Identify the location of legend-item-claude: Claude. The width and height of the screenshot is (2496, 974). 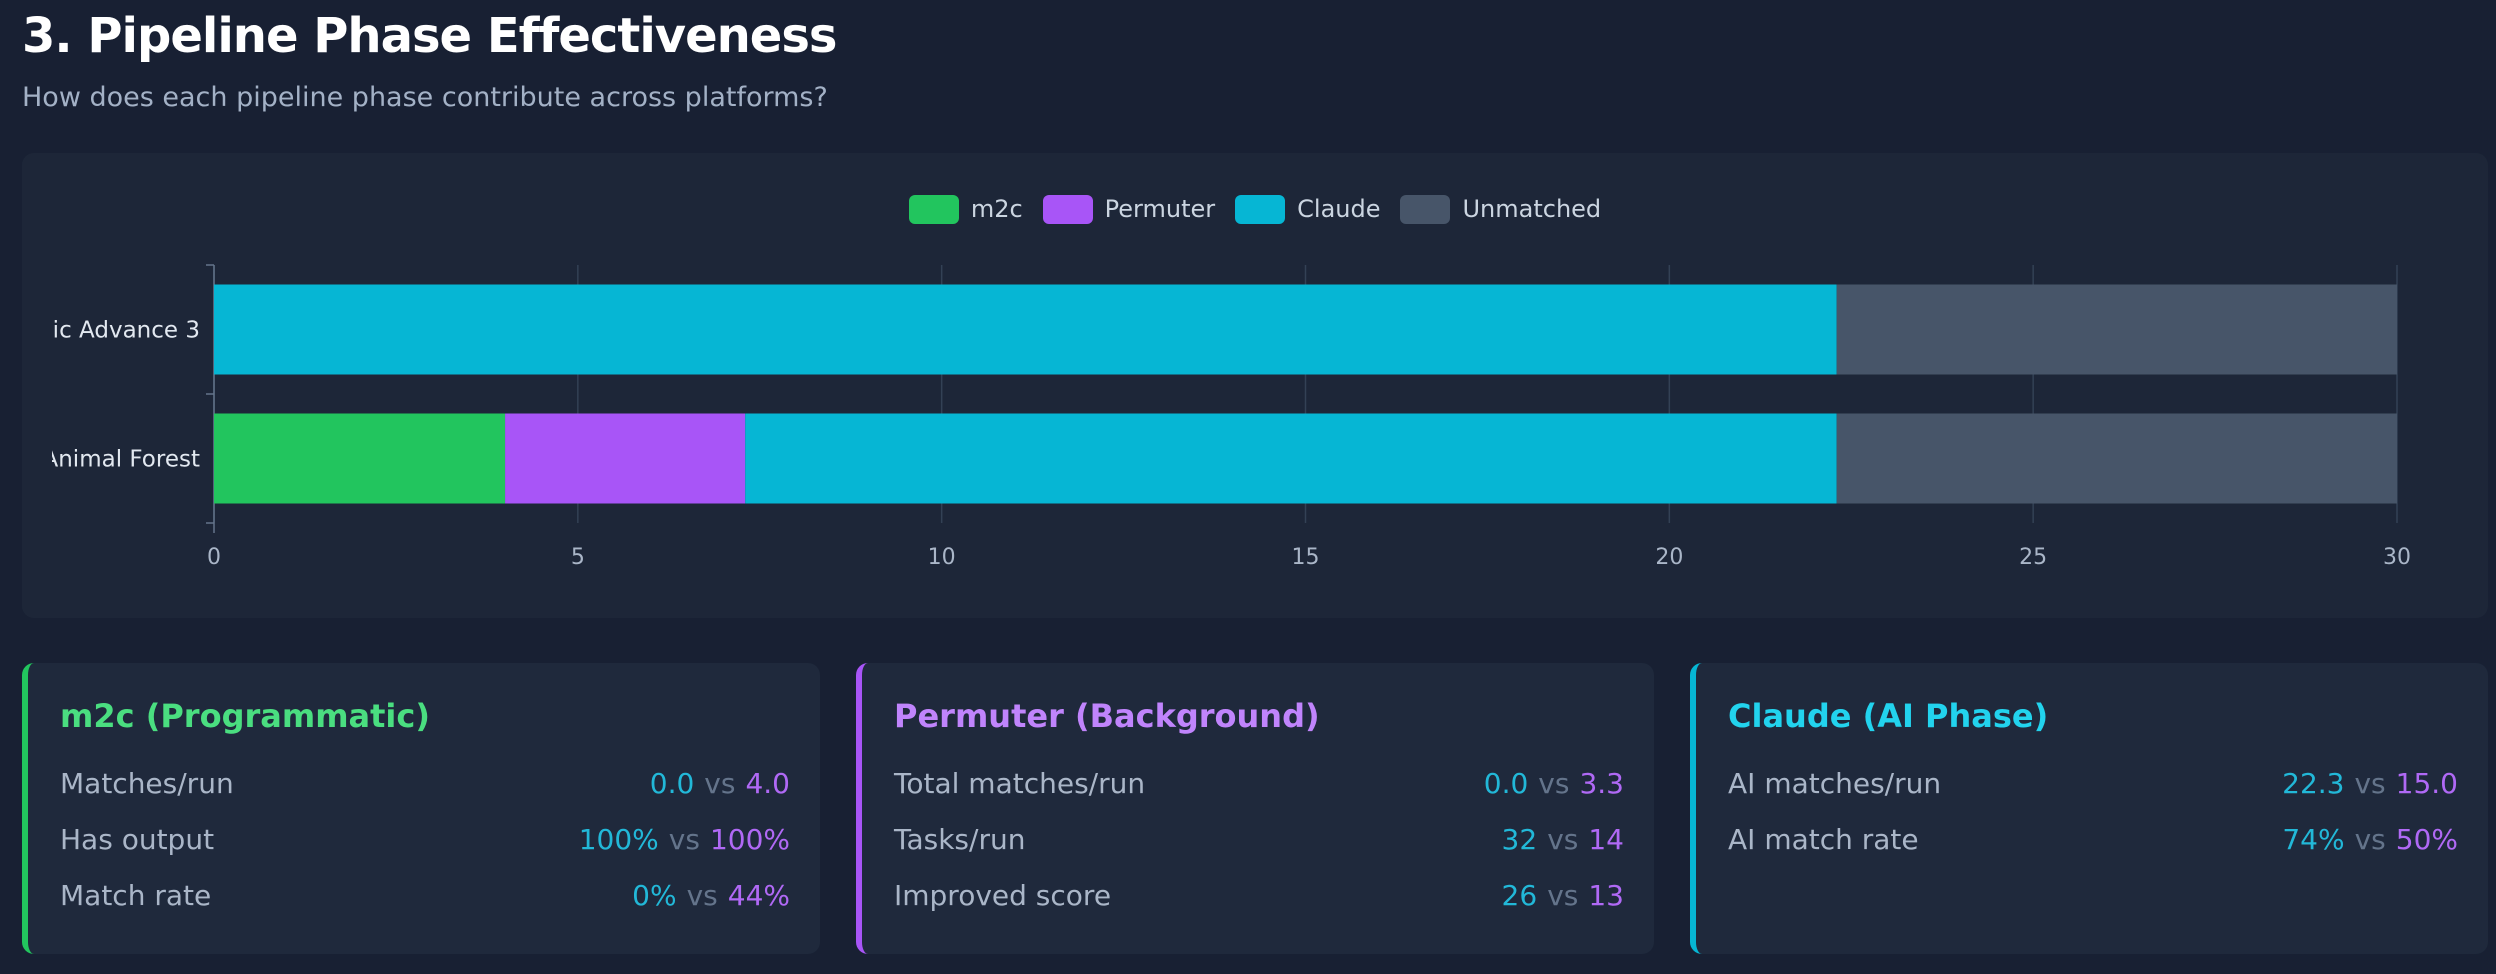
(1308, 209).